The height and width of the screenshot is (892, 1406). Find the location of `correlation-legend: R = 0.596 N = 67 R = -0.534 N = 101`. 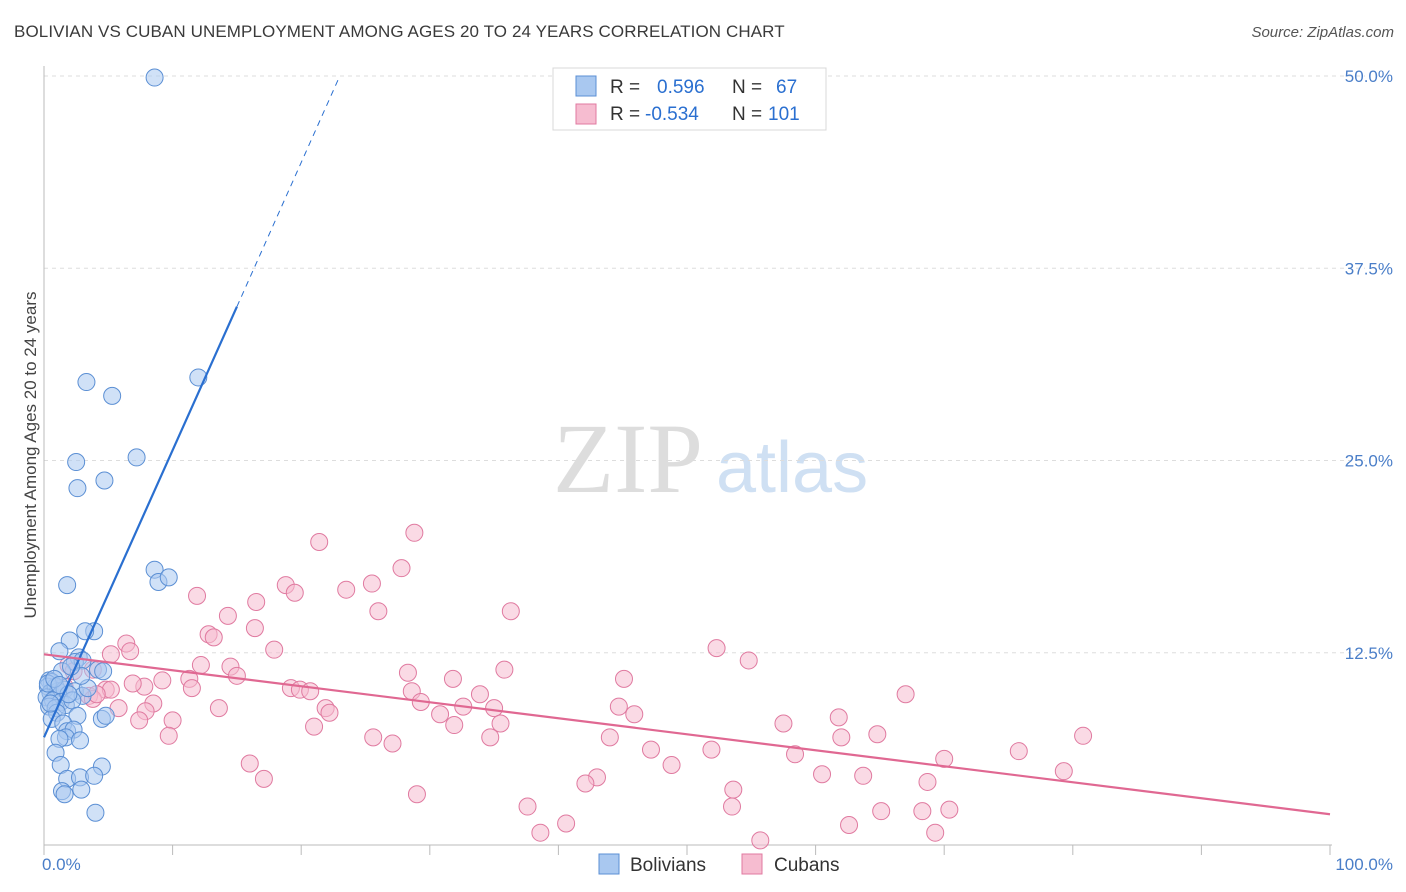

correlation-legend: R = 0.596 N = 67 R = -0.534 N = 101 is located at coordinates (689, 99).